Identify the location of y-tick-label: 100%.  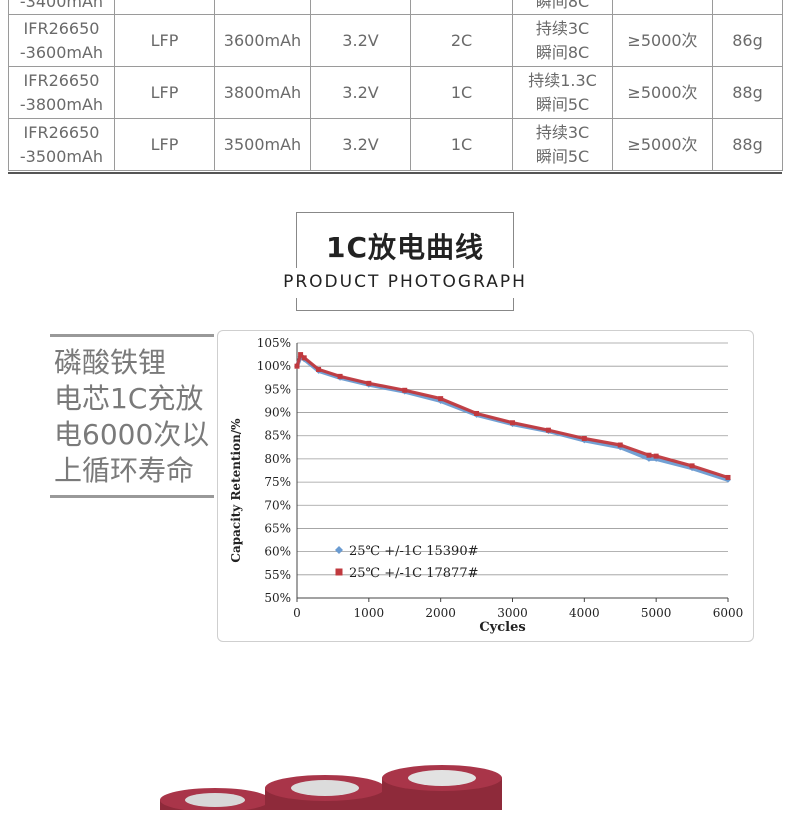
(274, 366).